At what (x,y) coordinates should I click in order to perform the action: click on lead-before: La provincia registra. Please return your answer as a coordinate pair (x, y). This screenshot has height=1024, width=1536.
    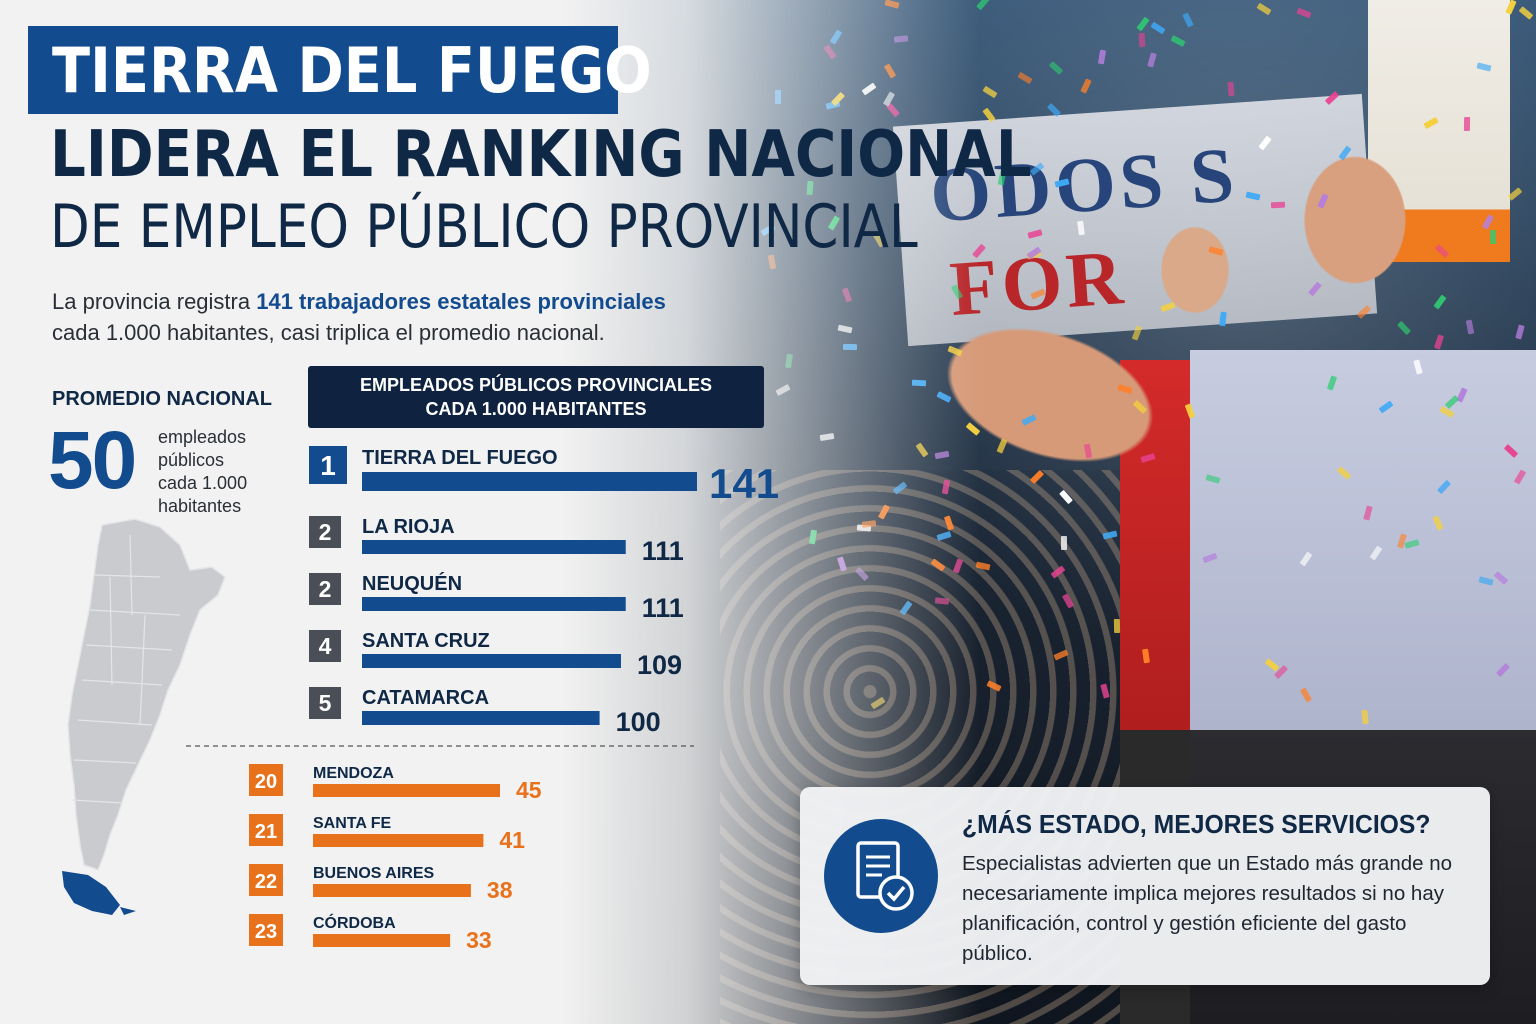
    Looking at the image, I should click on (154, 301).